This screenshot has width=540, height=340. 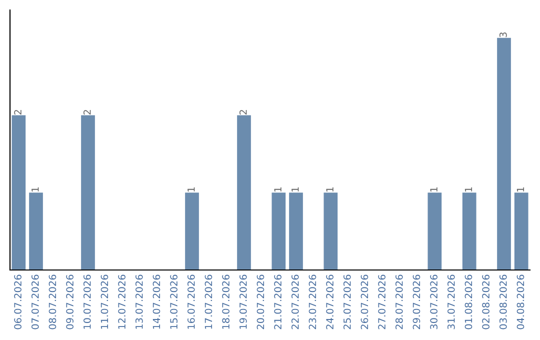 What do you see at coordinates (451, 302) in the screenshot?
I see `x-tick-label: 31.07.2026` at bounding box center [451, 302].